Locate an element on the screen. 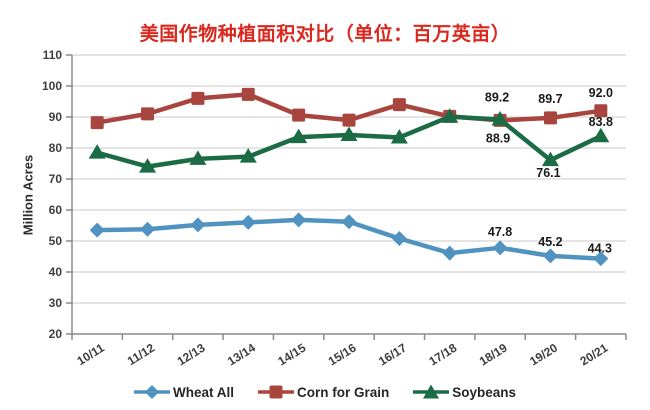 The height and width of the screenshot is (410, 650). svg-text: 100 is located at coordinates (52, 86).